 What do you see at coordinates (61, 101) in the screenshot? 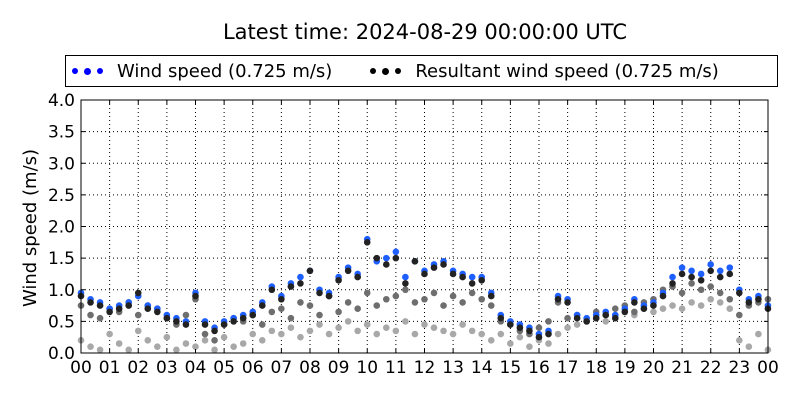
I see `y-tick-label: 4.0` at bounding box center [61, 101].